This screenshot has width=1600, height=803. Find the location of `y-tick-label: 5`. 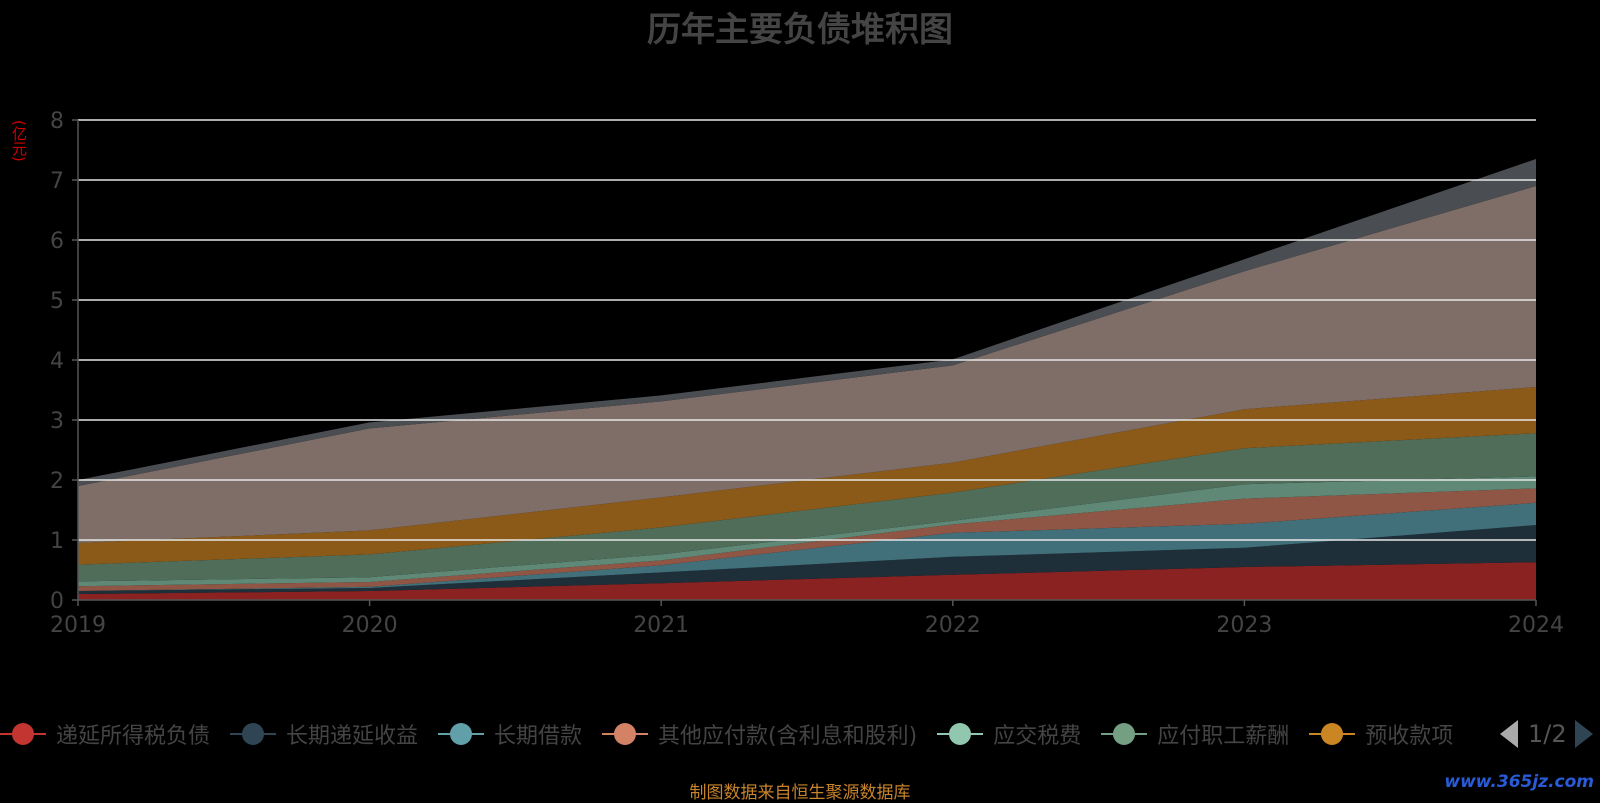

y-tick-label: 5 is located at coordinates (57, 301).